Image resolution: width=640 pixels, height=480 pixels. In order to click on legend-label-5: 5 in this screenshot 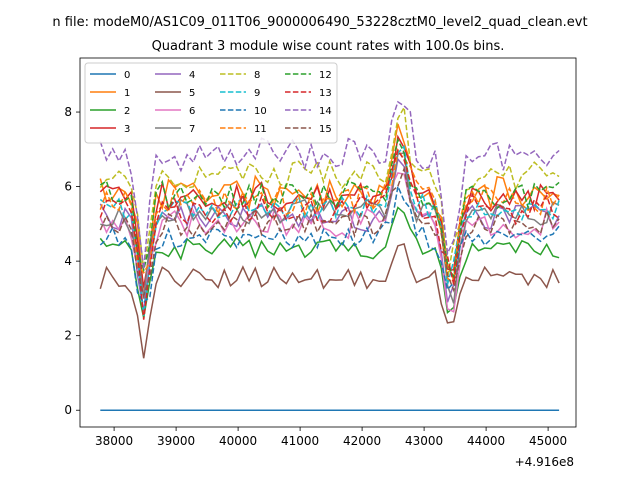, I will do `click(192, 93)`.